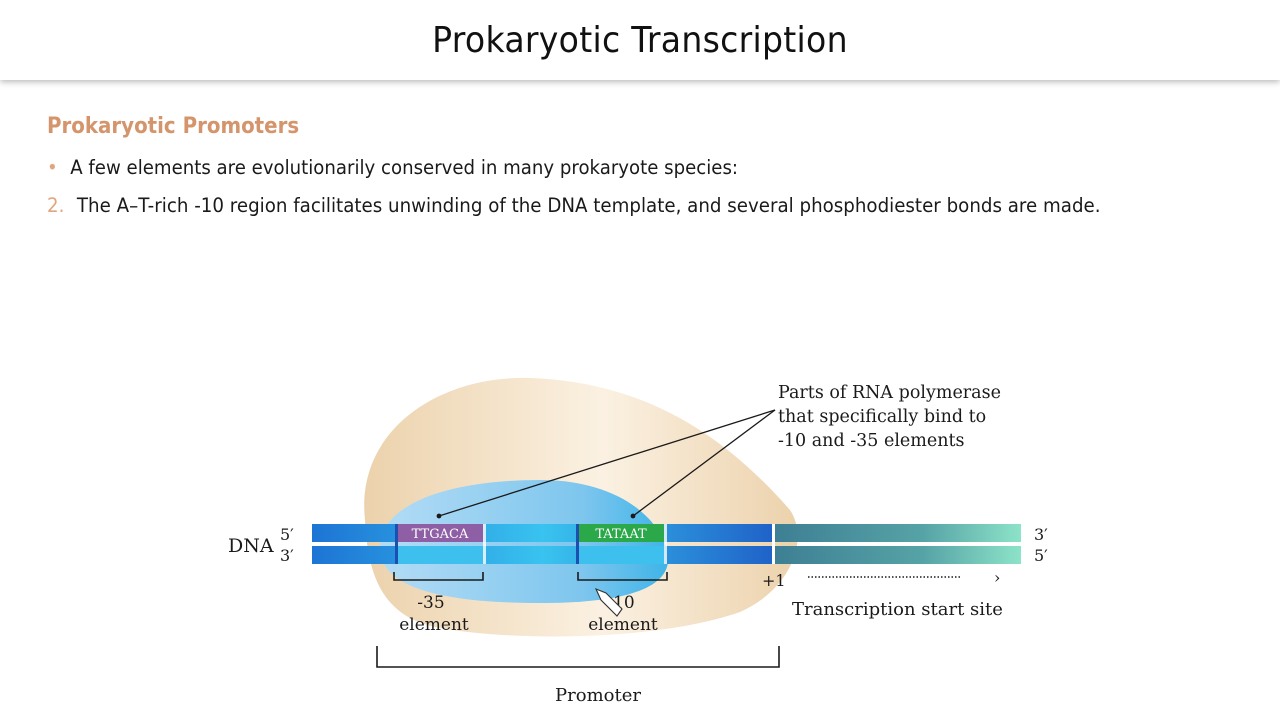  I want to click on minus10-sequence-box, so click(621, 533).